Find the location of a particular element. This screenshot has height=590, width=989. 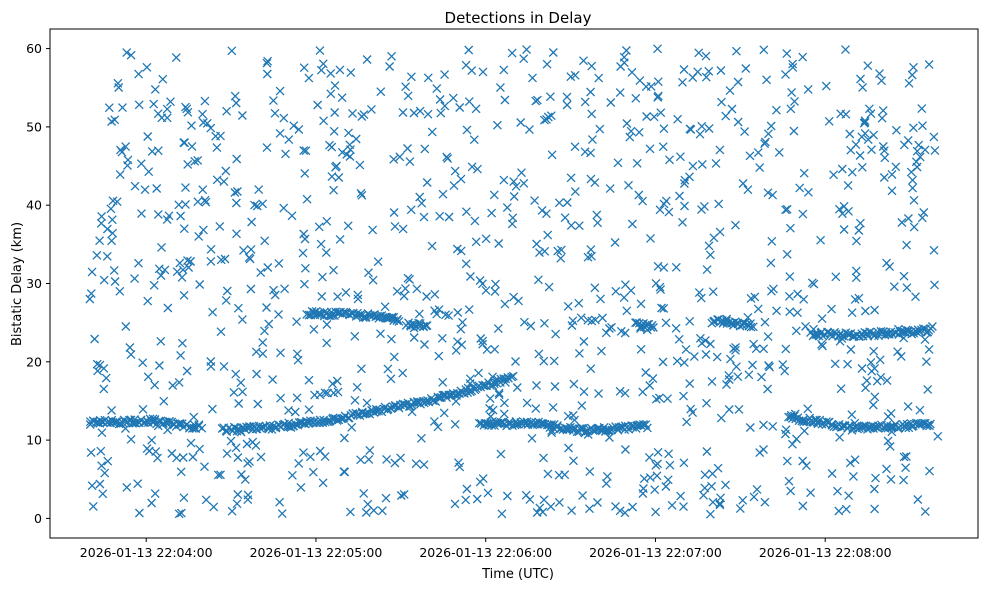

y-tick-label: 60 is located at coordinates (34, 48).